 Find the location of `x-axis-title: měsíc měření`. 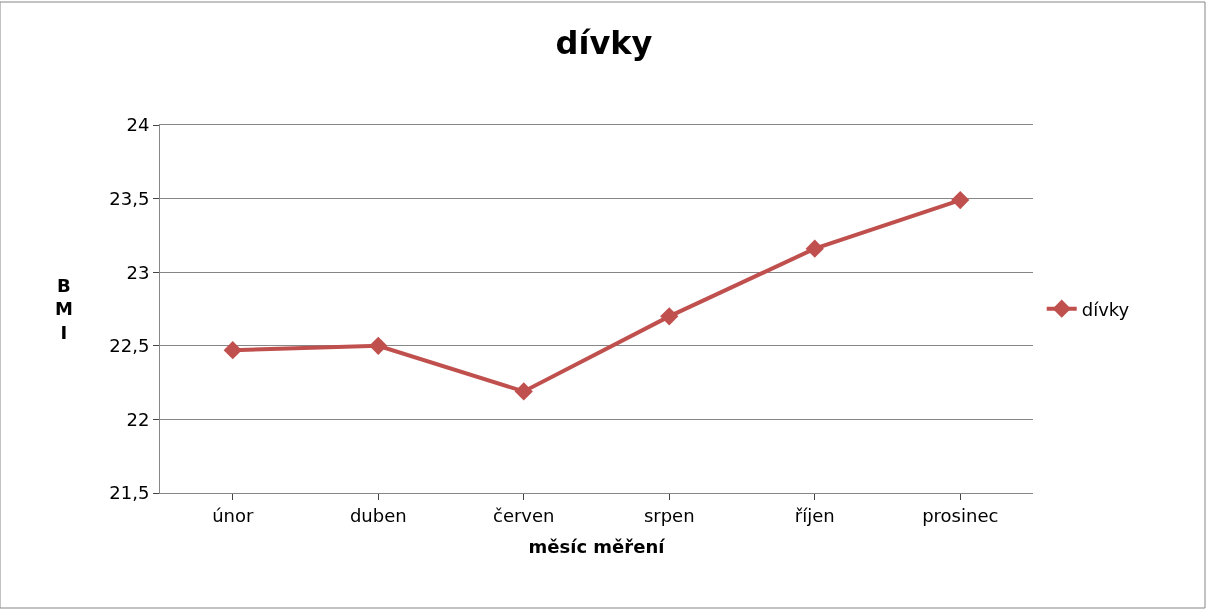

x-axis-title: měsíc měření is located at coordinates (597, 546).